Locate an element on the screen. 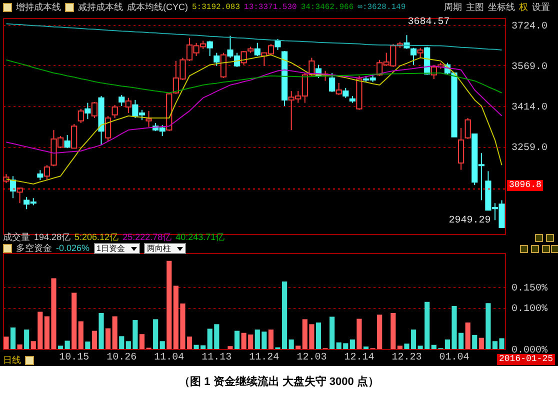  text: 13:3371.530 is located at coordinates (270, 7).